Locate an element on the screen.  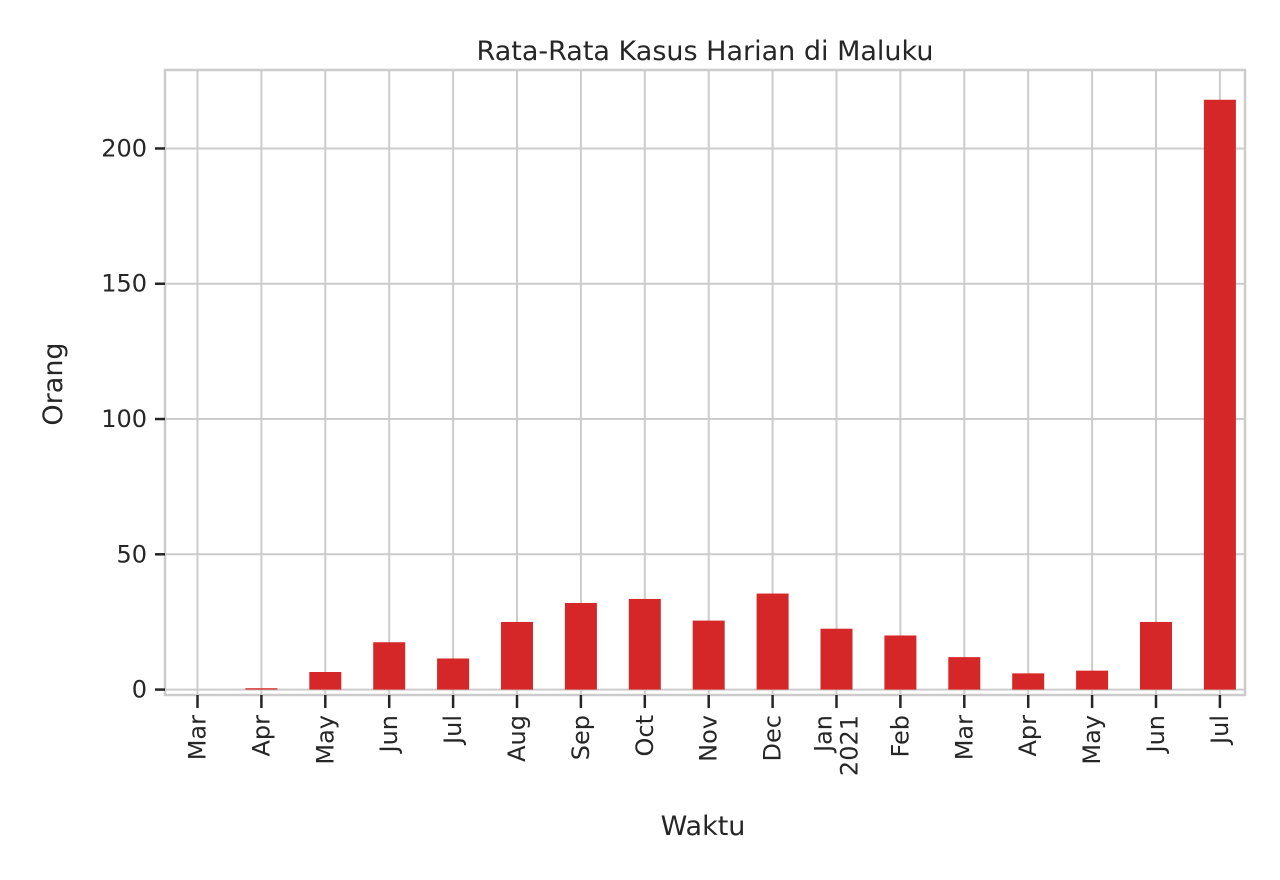
y-tick-label: 150 is located at coordinates (124, 284).